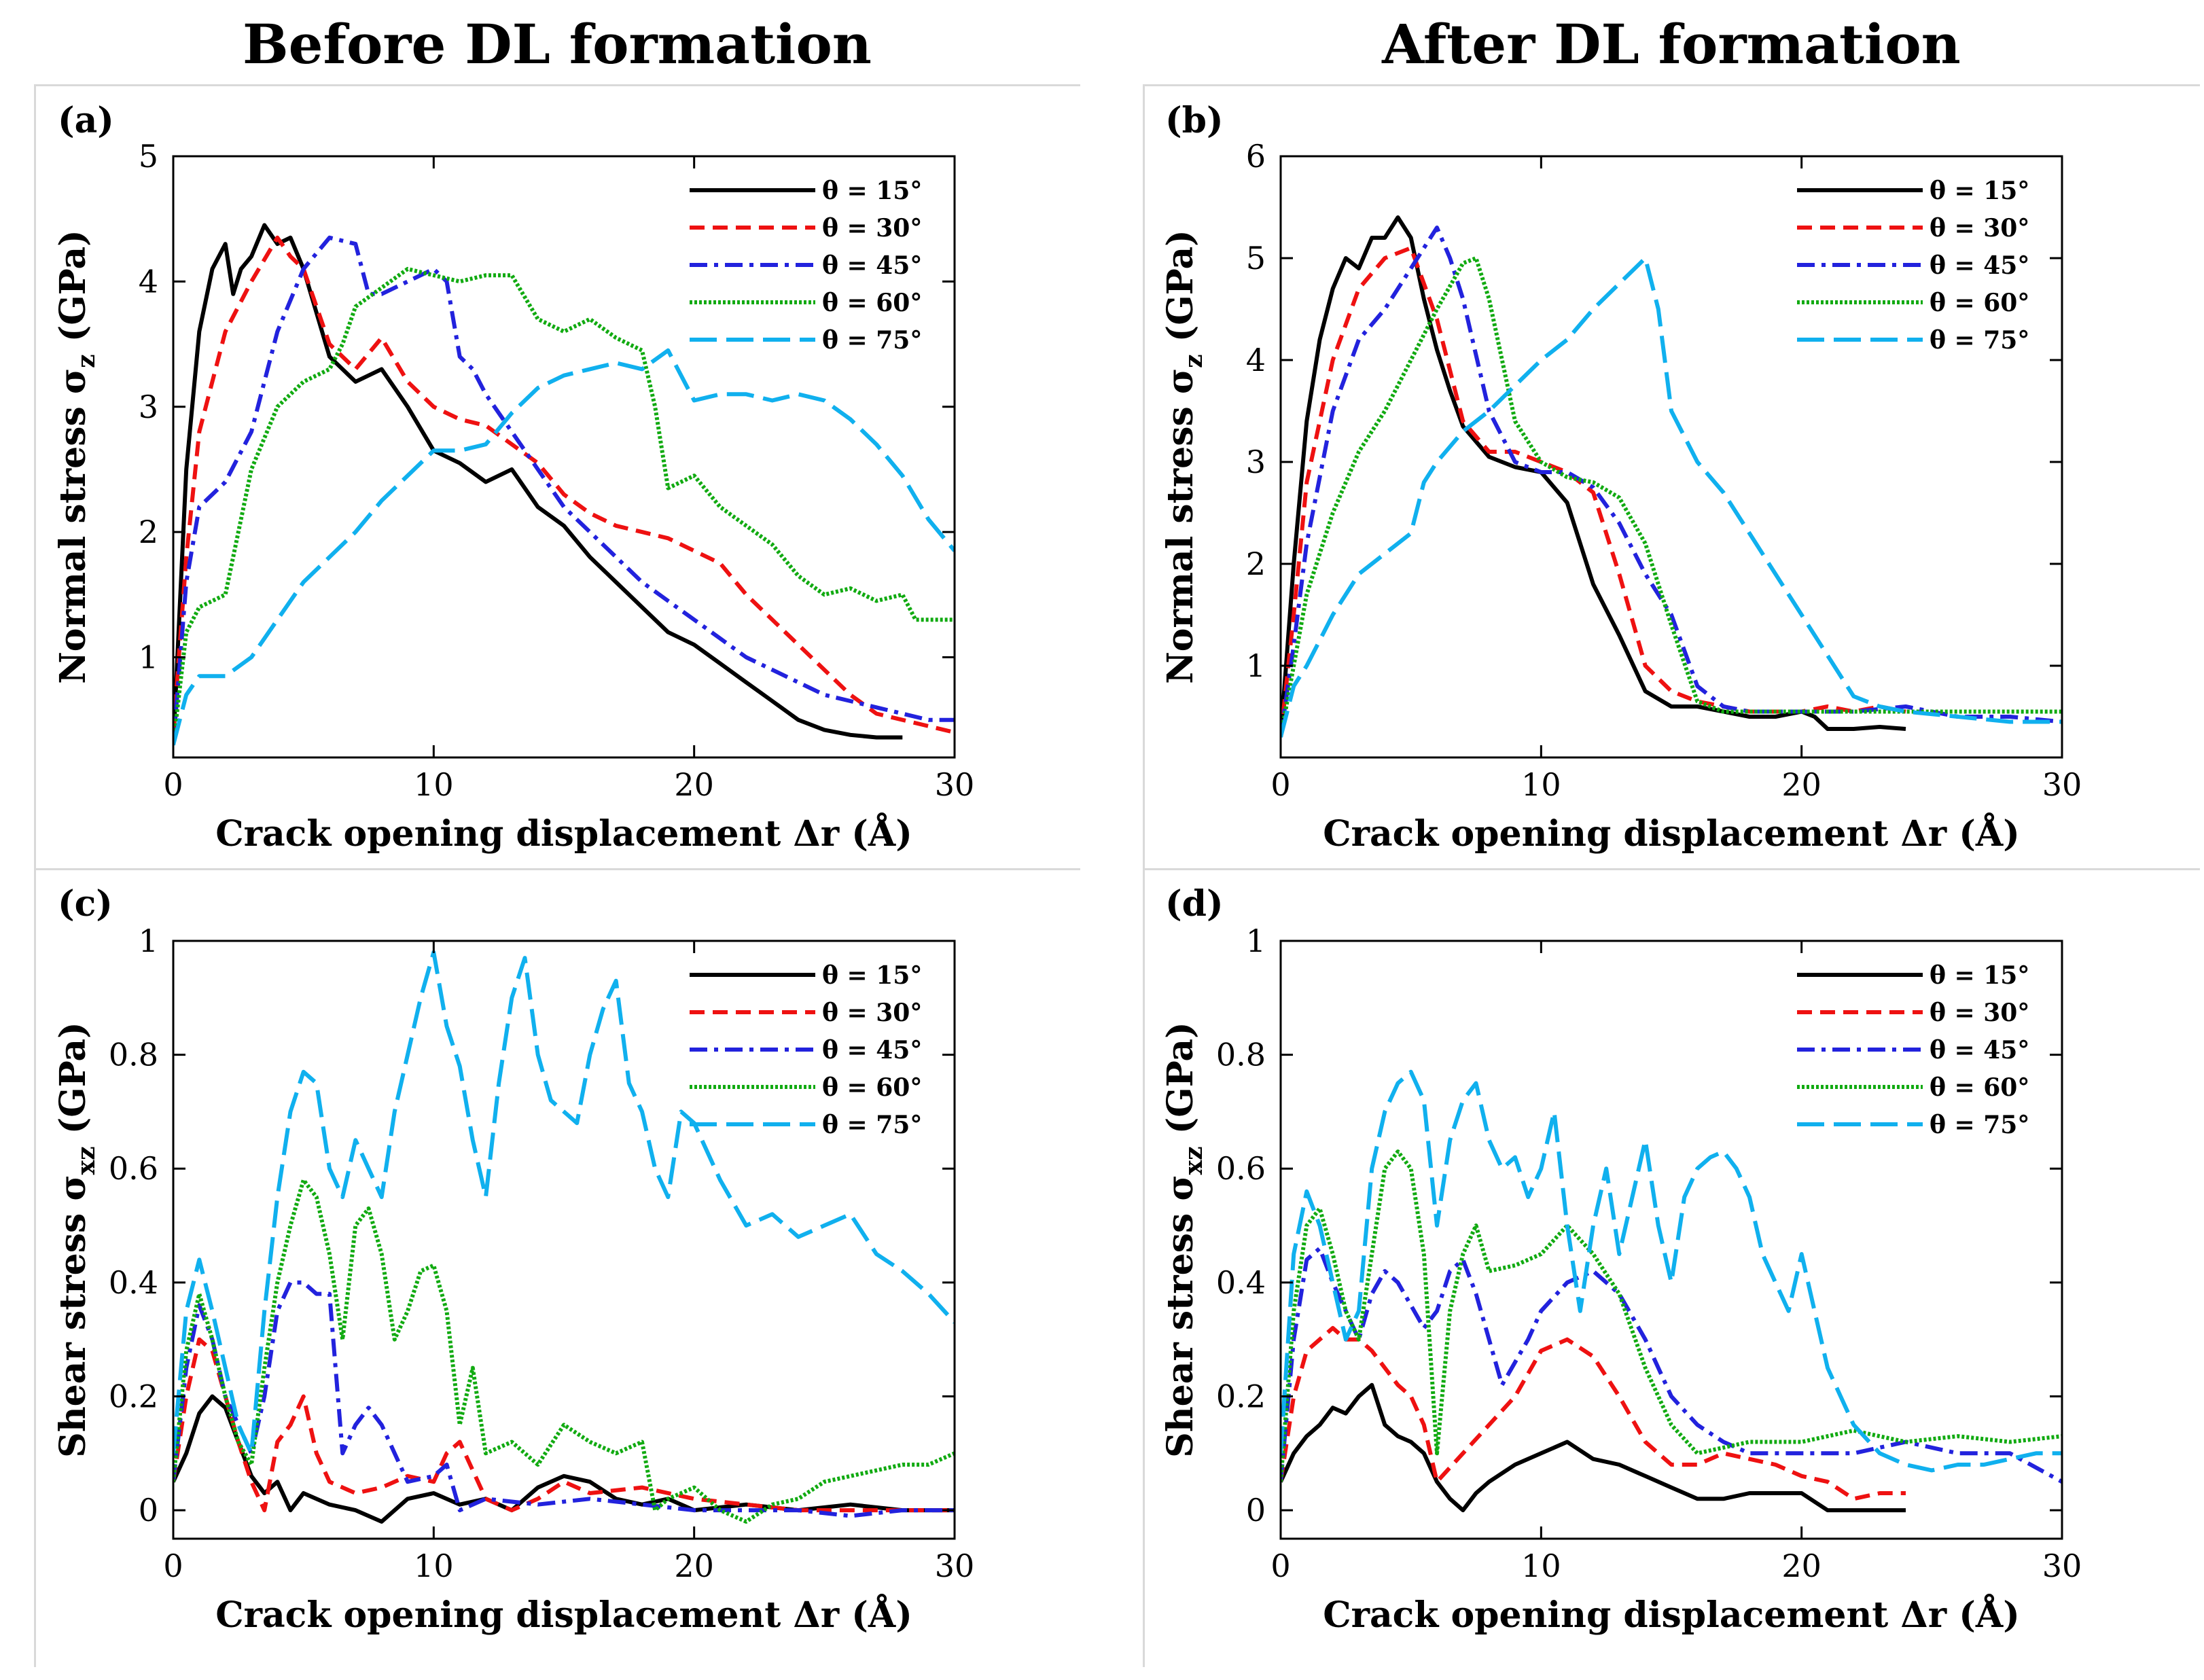 This screenshot has height=1680, width=2204. I want to click on series-line-d-theta60, so click(1672, 1315).